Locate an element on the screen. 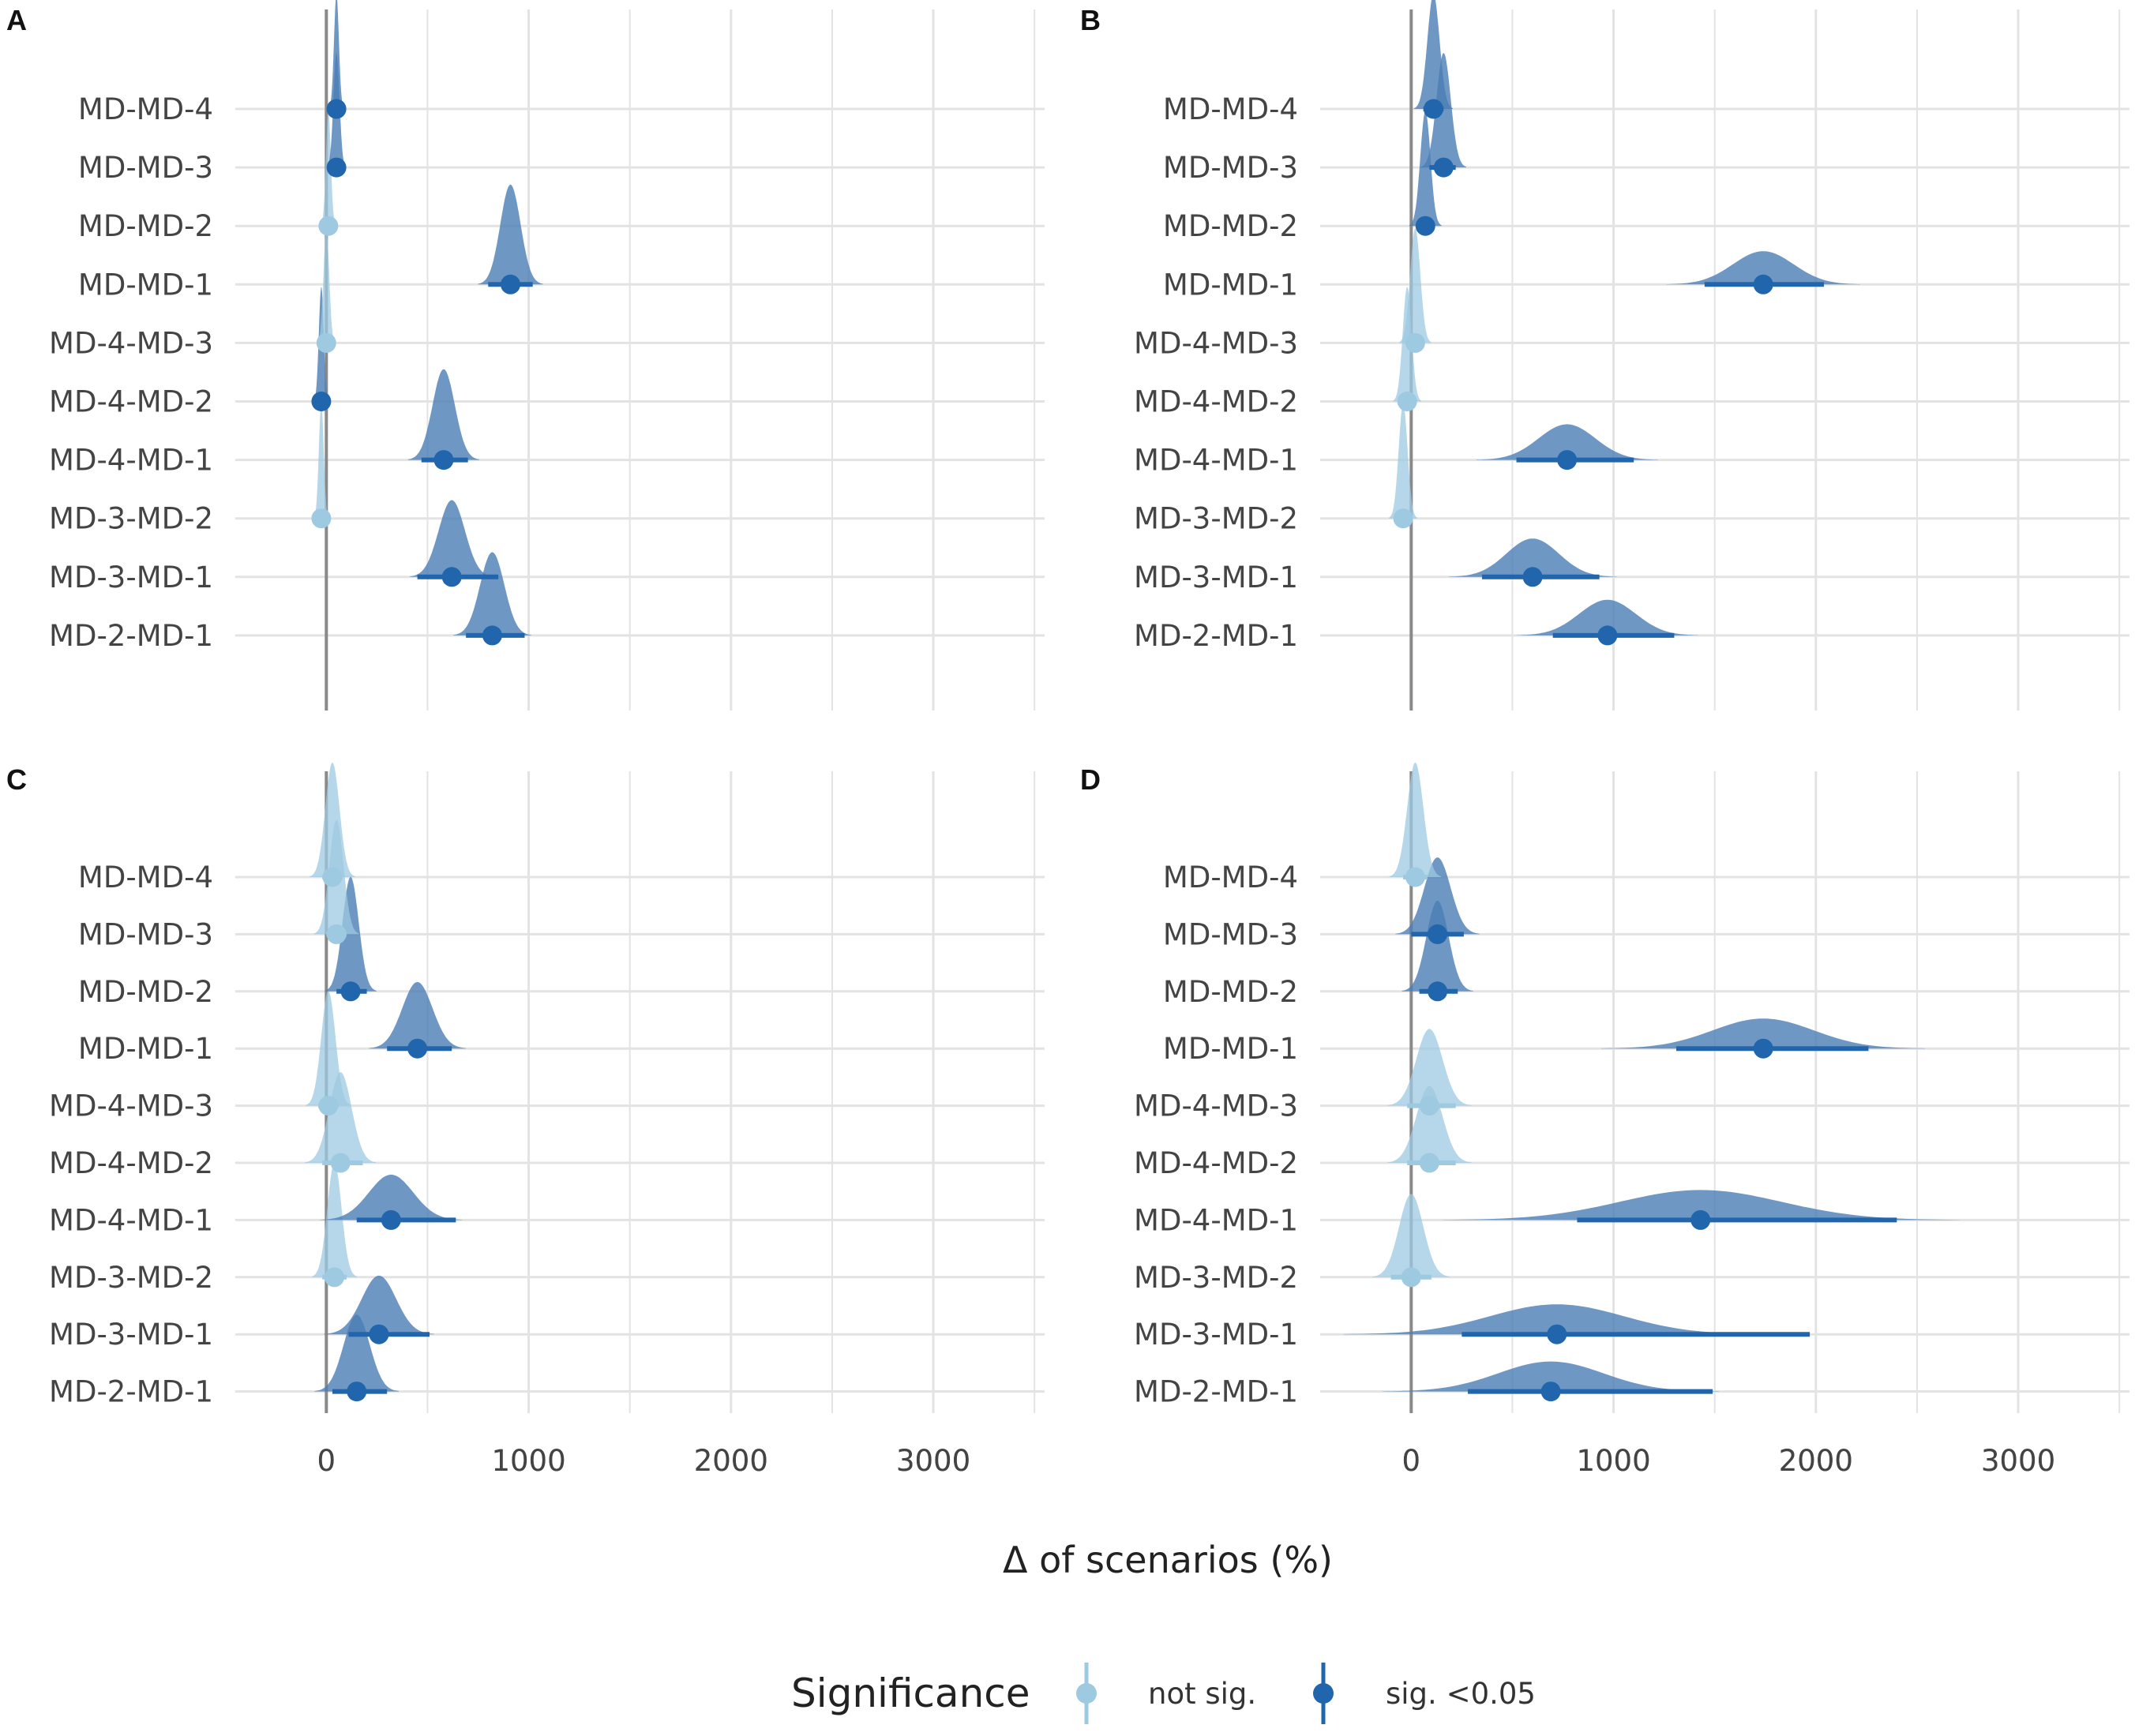 The height and width of the screenshot is (1736, 2135). legend-key-sig is located at coordinates (1323, 1693).